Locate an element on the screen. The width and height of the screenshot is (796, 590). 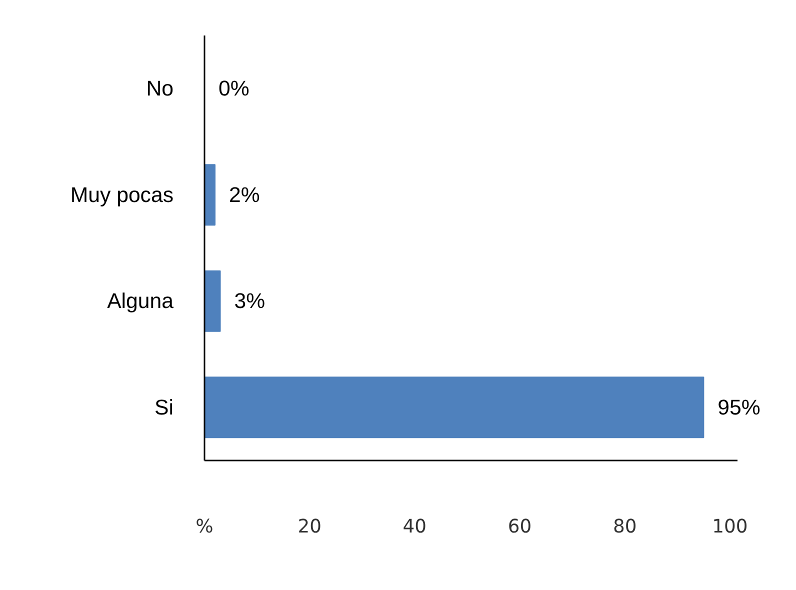
y-tick-label: No is located at coordinates (160, 88).